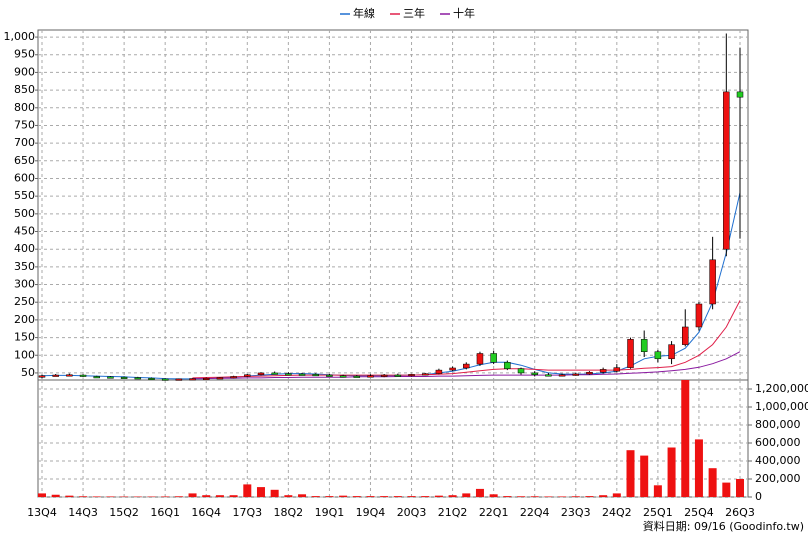 The width and height of the screenshot is (808, 544). I want to click on x-tick-label: 25Q4, so click(699, 512).